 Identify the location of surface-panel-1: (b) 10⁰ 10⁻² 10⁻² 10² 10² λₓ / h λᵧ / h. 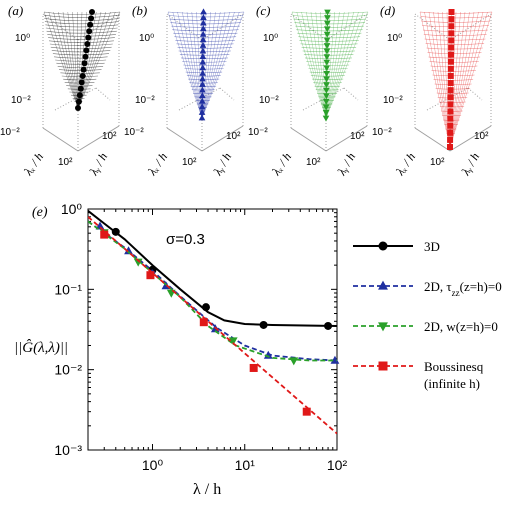
(184, 91).